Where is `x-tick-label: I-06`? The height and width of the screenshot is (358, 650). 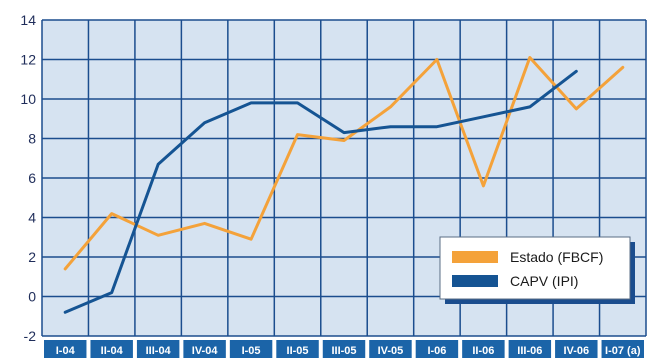 x-tick-label: I-06 is located at coordinates (436, 351).